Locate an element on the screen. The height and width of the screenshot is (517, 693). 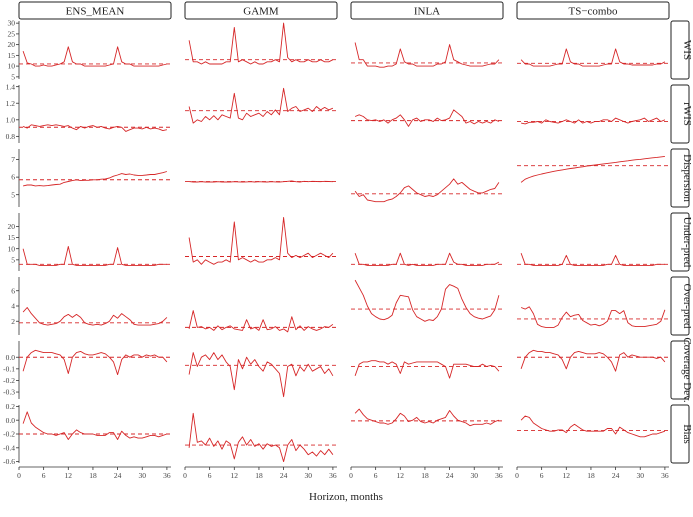
x-axis-2: 0 6 12 18 24 30 36 is located at coordinates (426, 473).